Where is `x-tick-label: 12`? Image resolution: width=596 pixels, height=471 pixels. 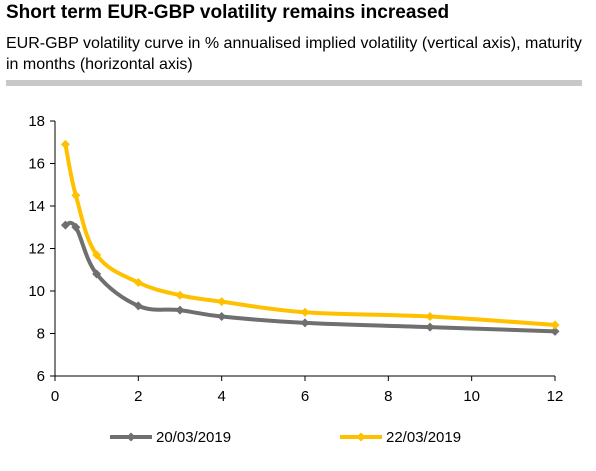 x-tick-label: 12 is located at coordinates (555, 396).